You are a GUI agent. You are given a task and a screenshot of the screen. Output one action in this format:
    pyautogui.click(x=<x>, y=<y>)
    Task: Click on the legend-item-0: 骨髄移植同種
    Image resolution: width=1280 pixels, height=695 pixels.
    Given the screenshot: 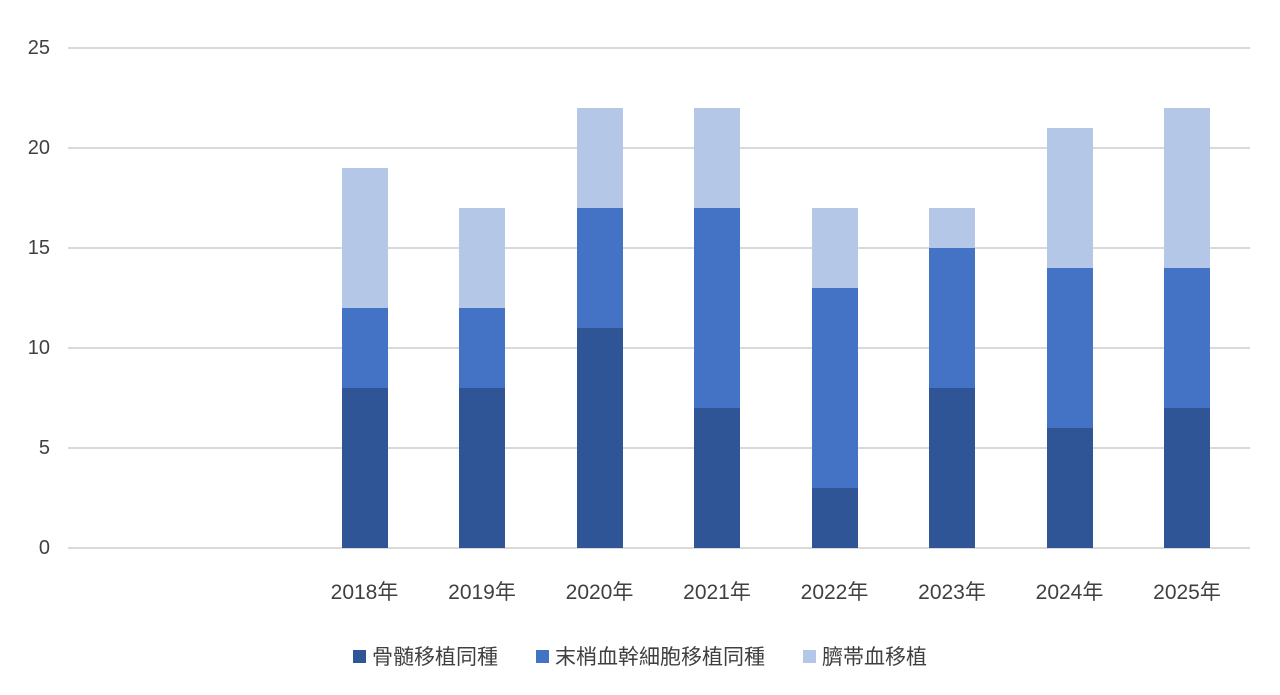 What is the action you would take?
    pyautogui.click(x=425, y=656)
    